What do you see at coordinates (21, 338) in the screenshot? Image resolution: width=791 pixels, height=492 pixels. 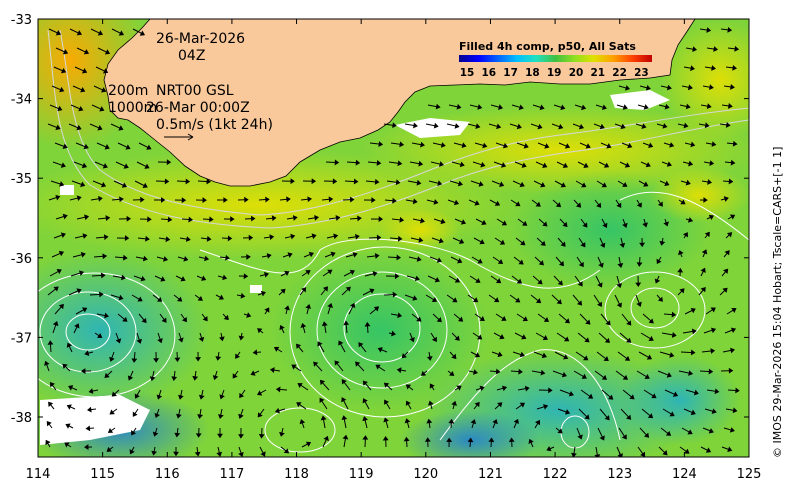 I see `y-tick-label: -37` at bounding box center [21, 338].